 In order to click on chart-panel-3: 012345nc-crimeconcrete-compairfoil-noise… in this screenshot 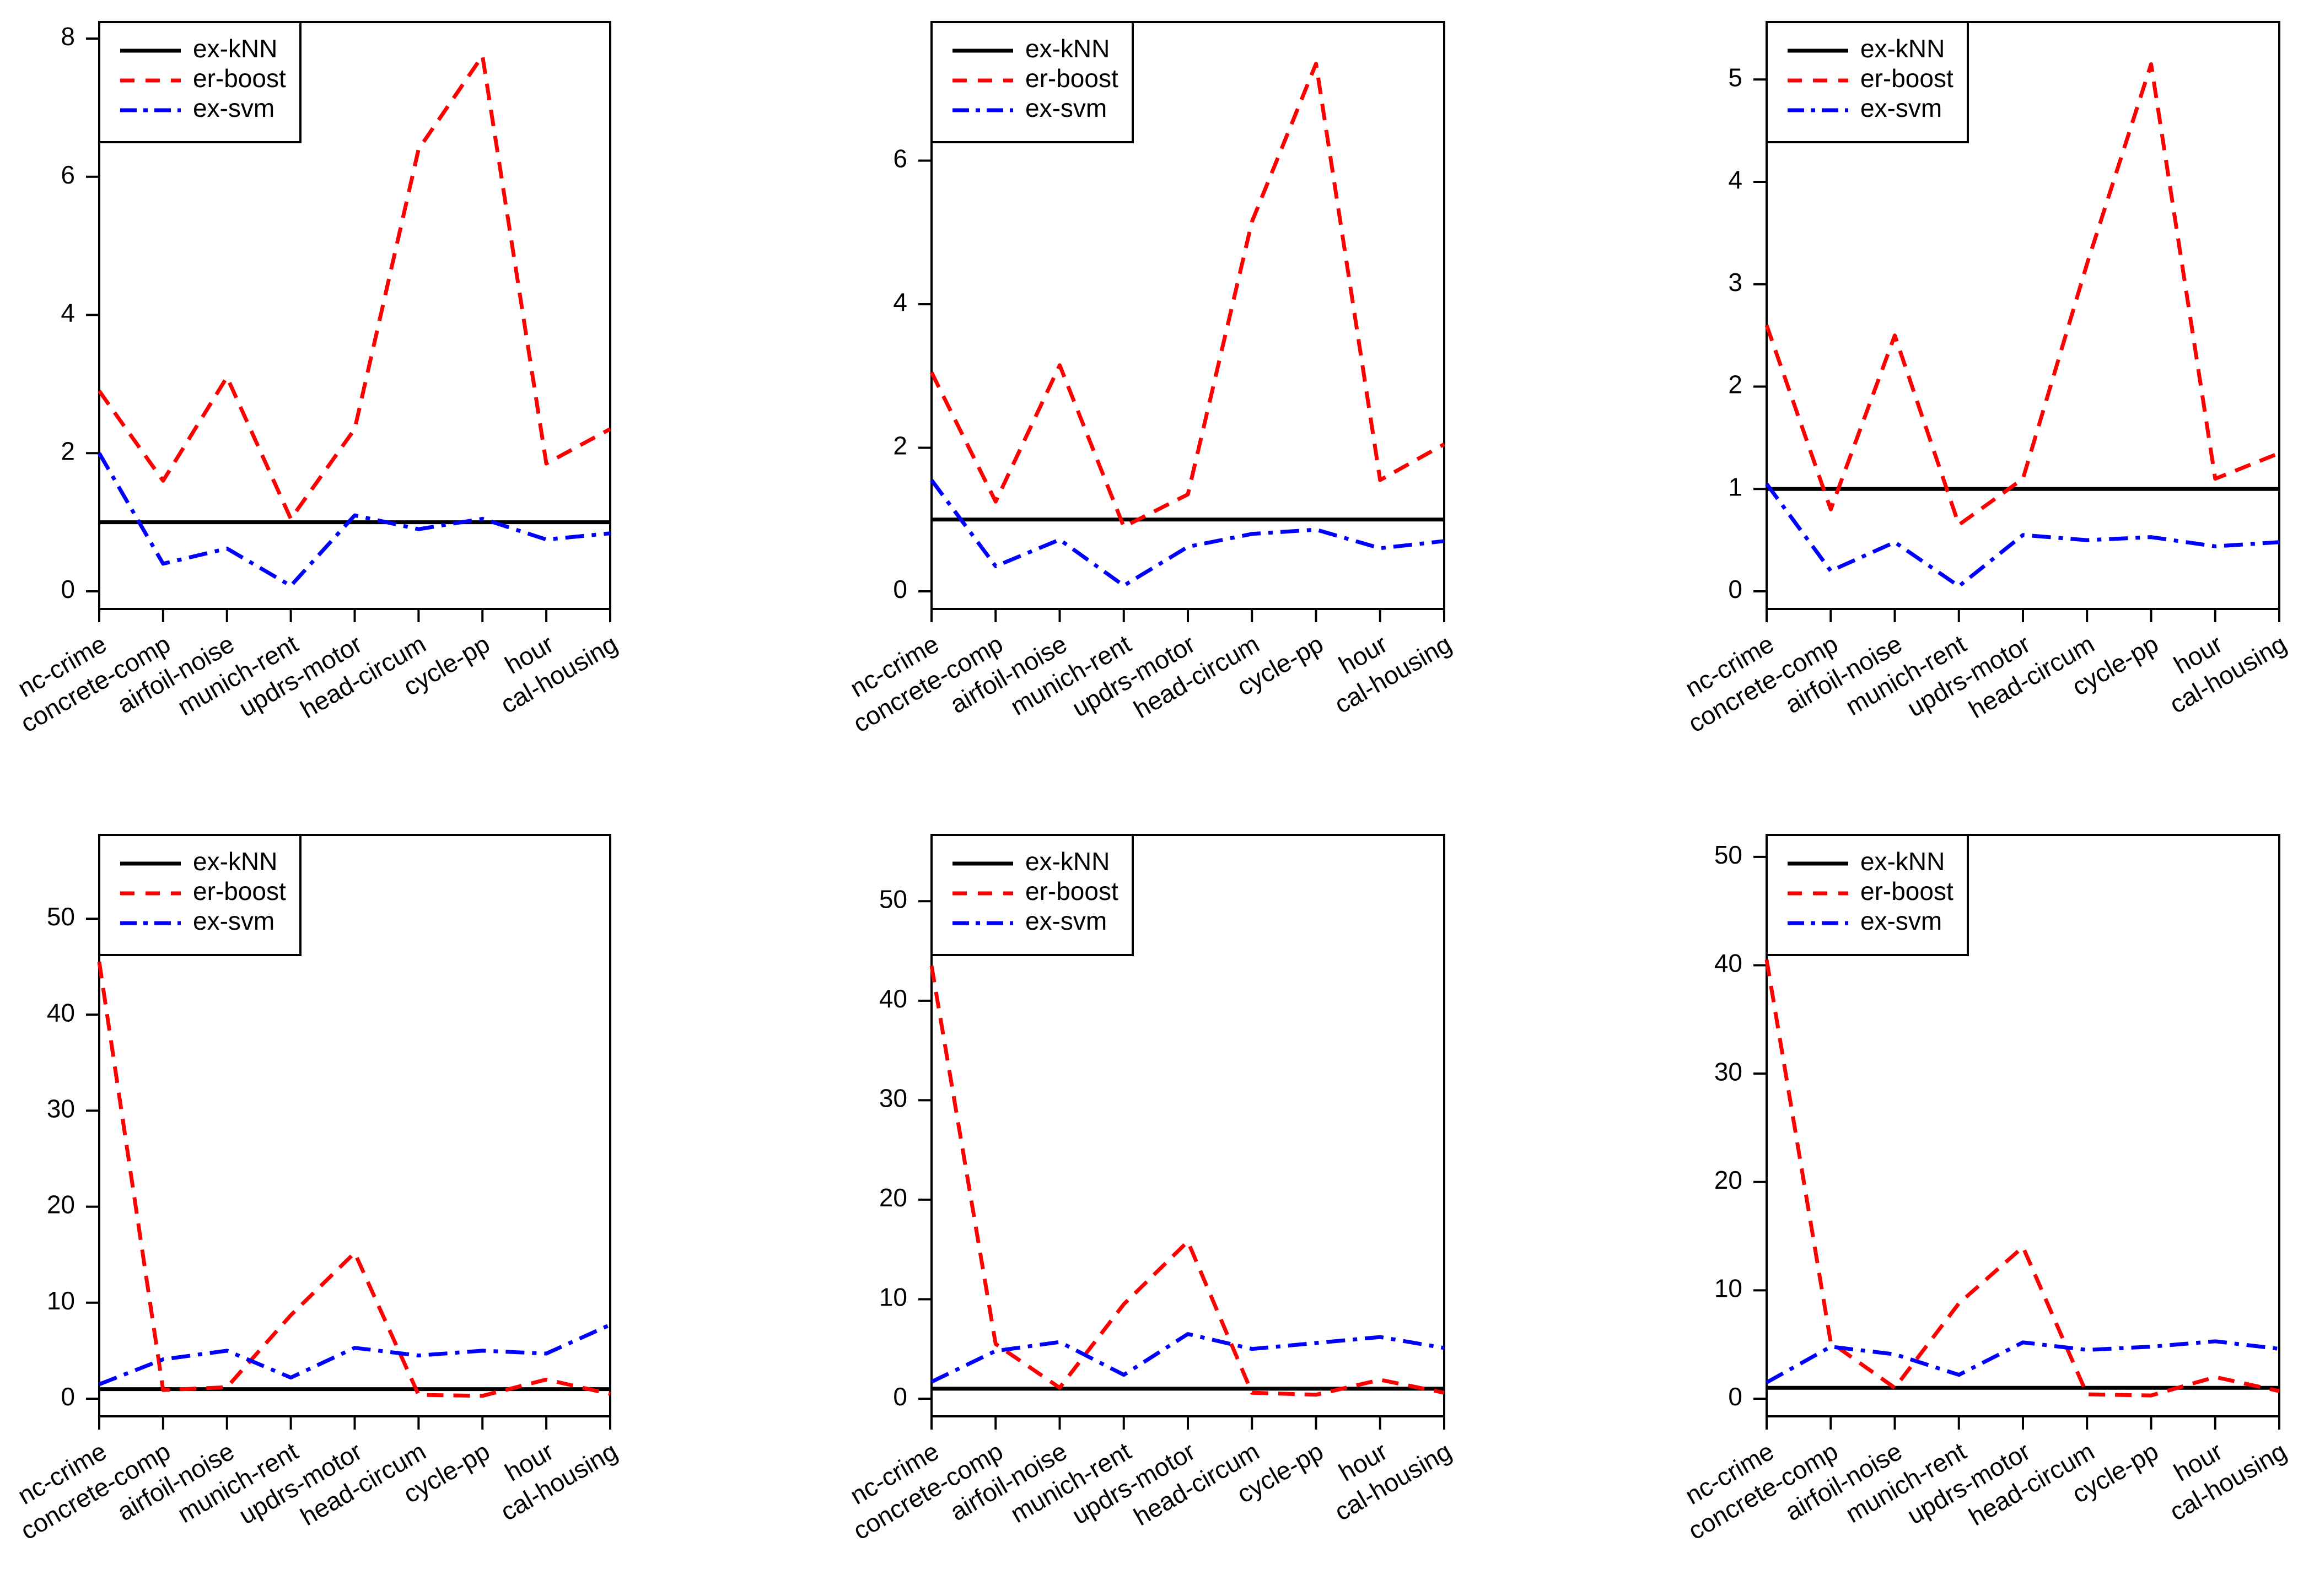, I will do `click(1986, 379)`.